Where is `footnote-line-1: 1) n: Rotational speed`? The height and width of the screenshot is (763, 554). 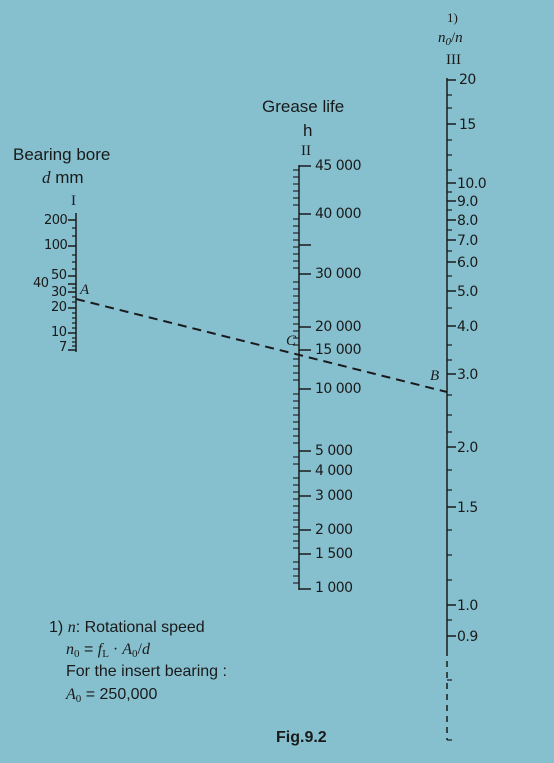 footnote-line-1: 1) n: Rotational speed is located at coordinates (127, 628).